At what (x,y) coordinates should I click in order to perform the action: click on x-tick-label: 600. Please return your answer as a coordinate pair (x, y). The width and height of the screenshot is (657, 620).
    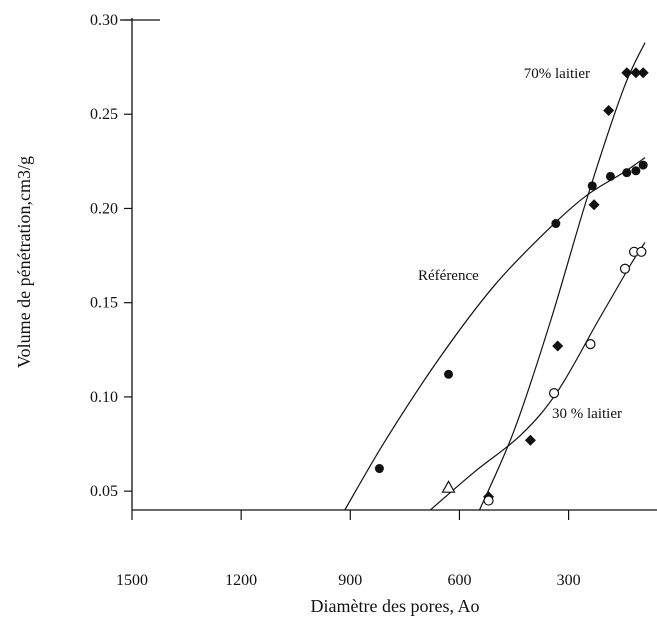
    Looking at the image, I should click on (459, 580).